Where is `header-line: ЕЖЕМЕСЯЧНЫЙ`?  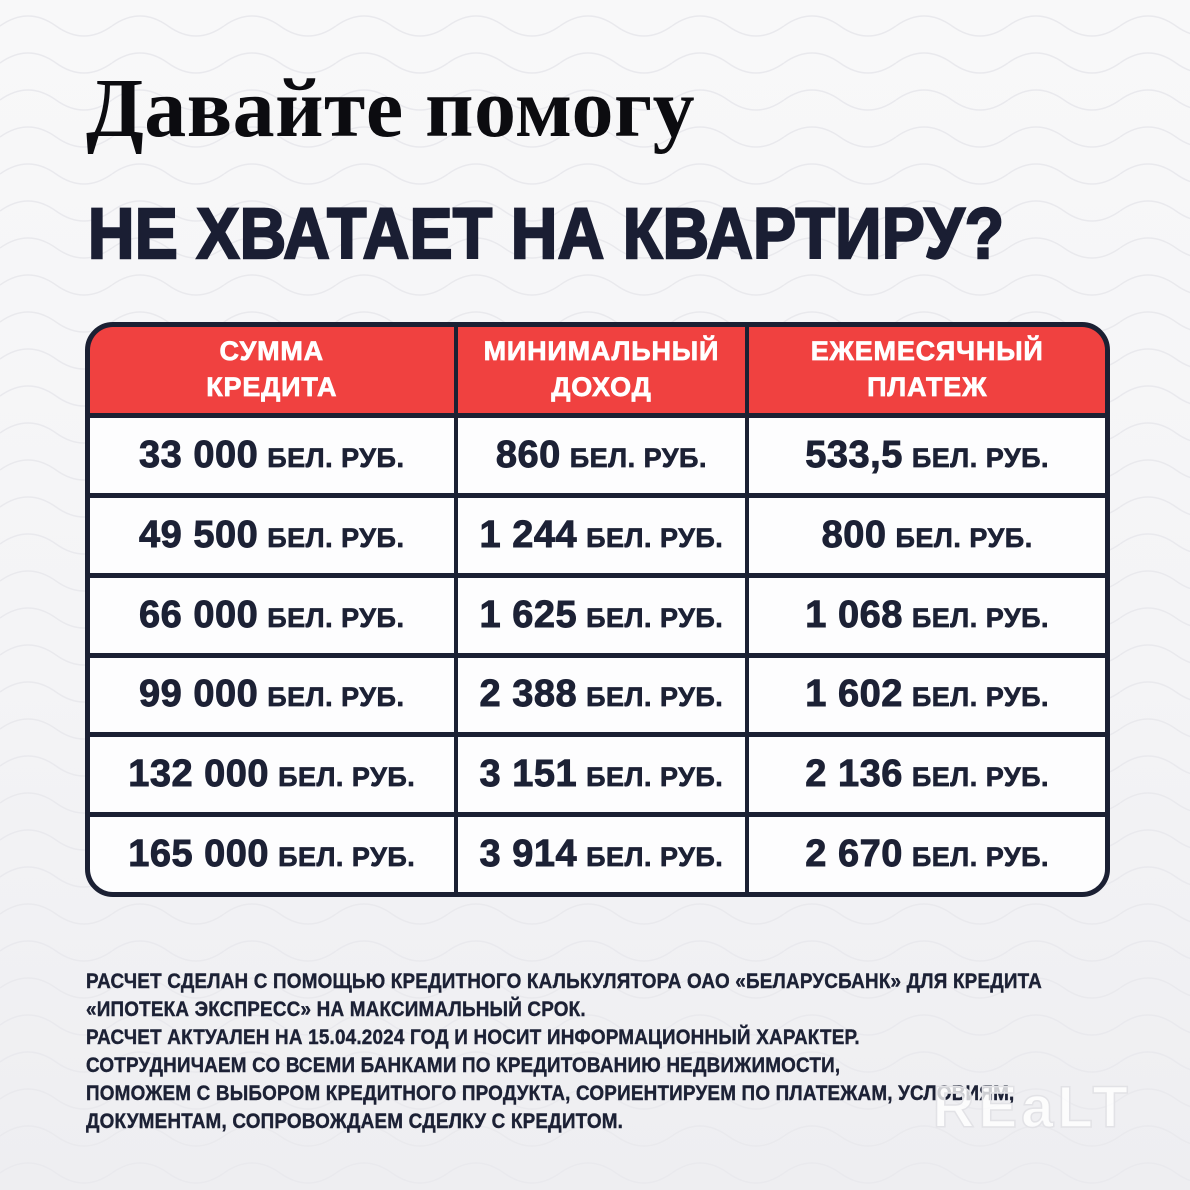
header-line: ЕЖЕМЕСЯЧНЫЙ is located at coordinates (927, 351).